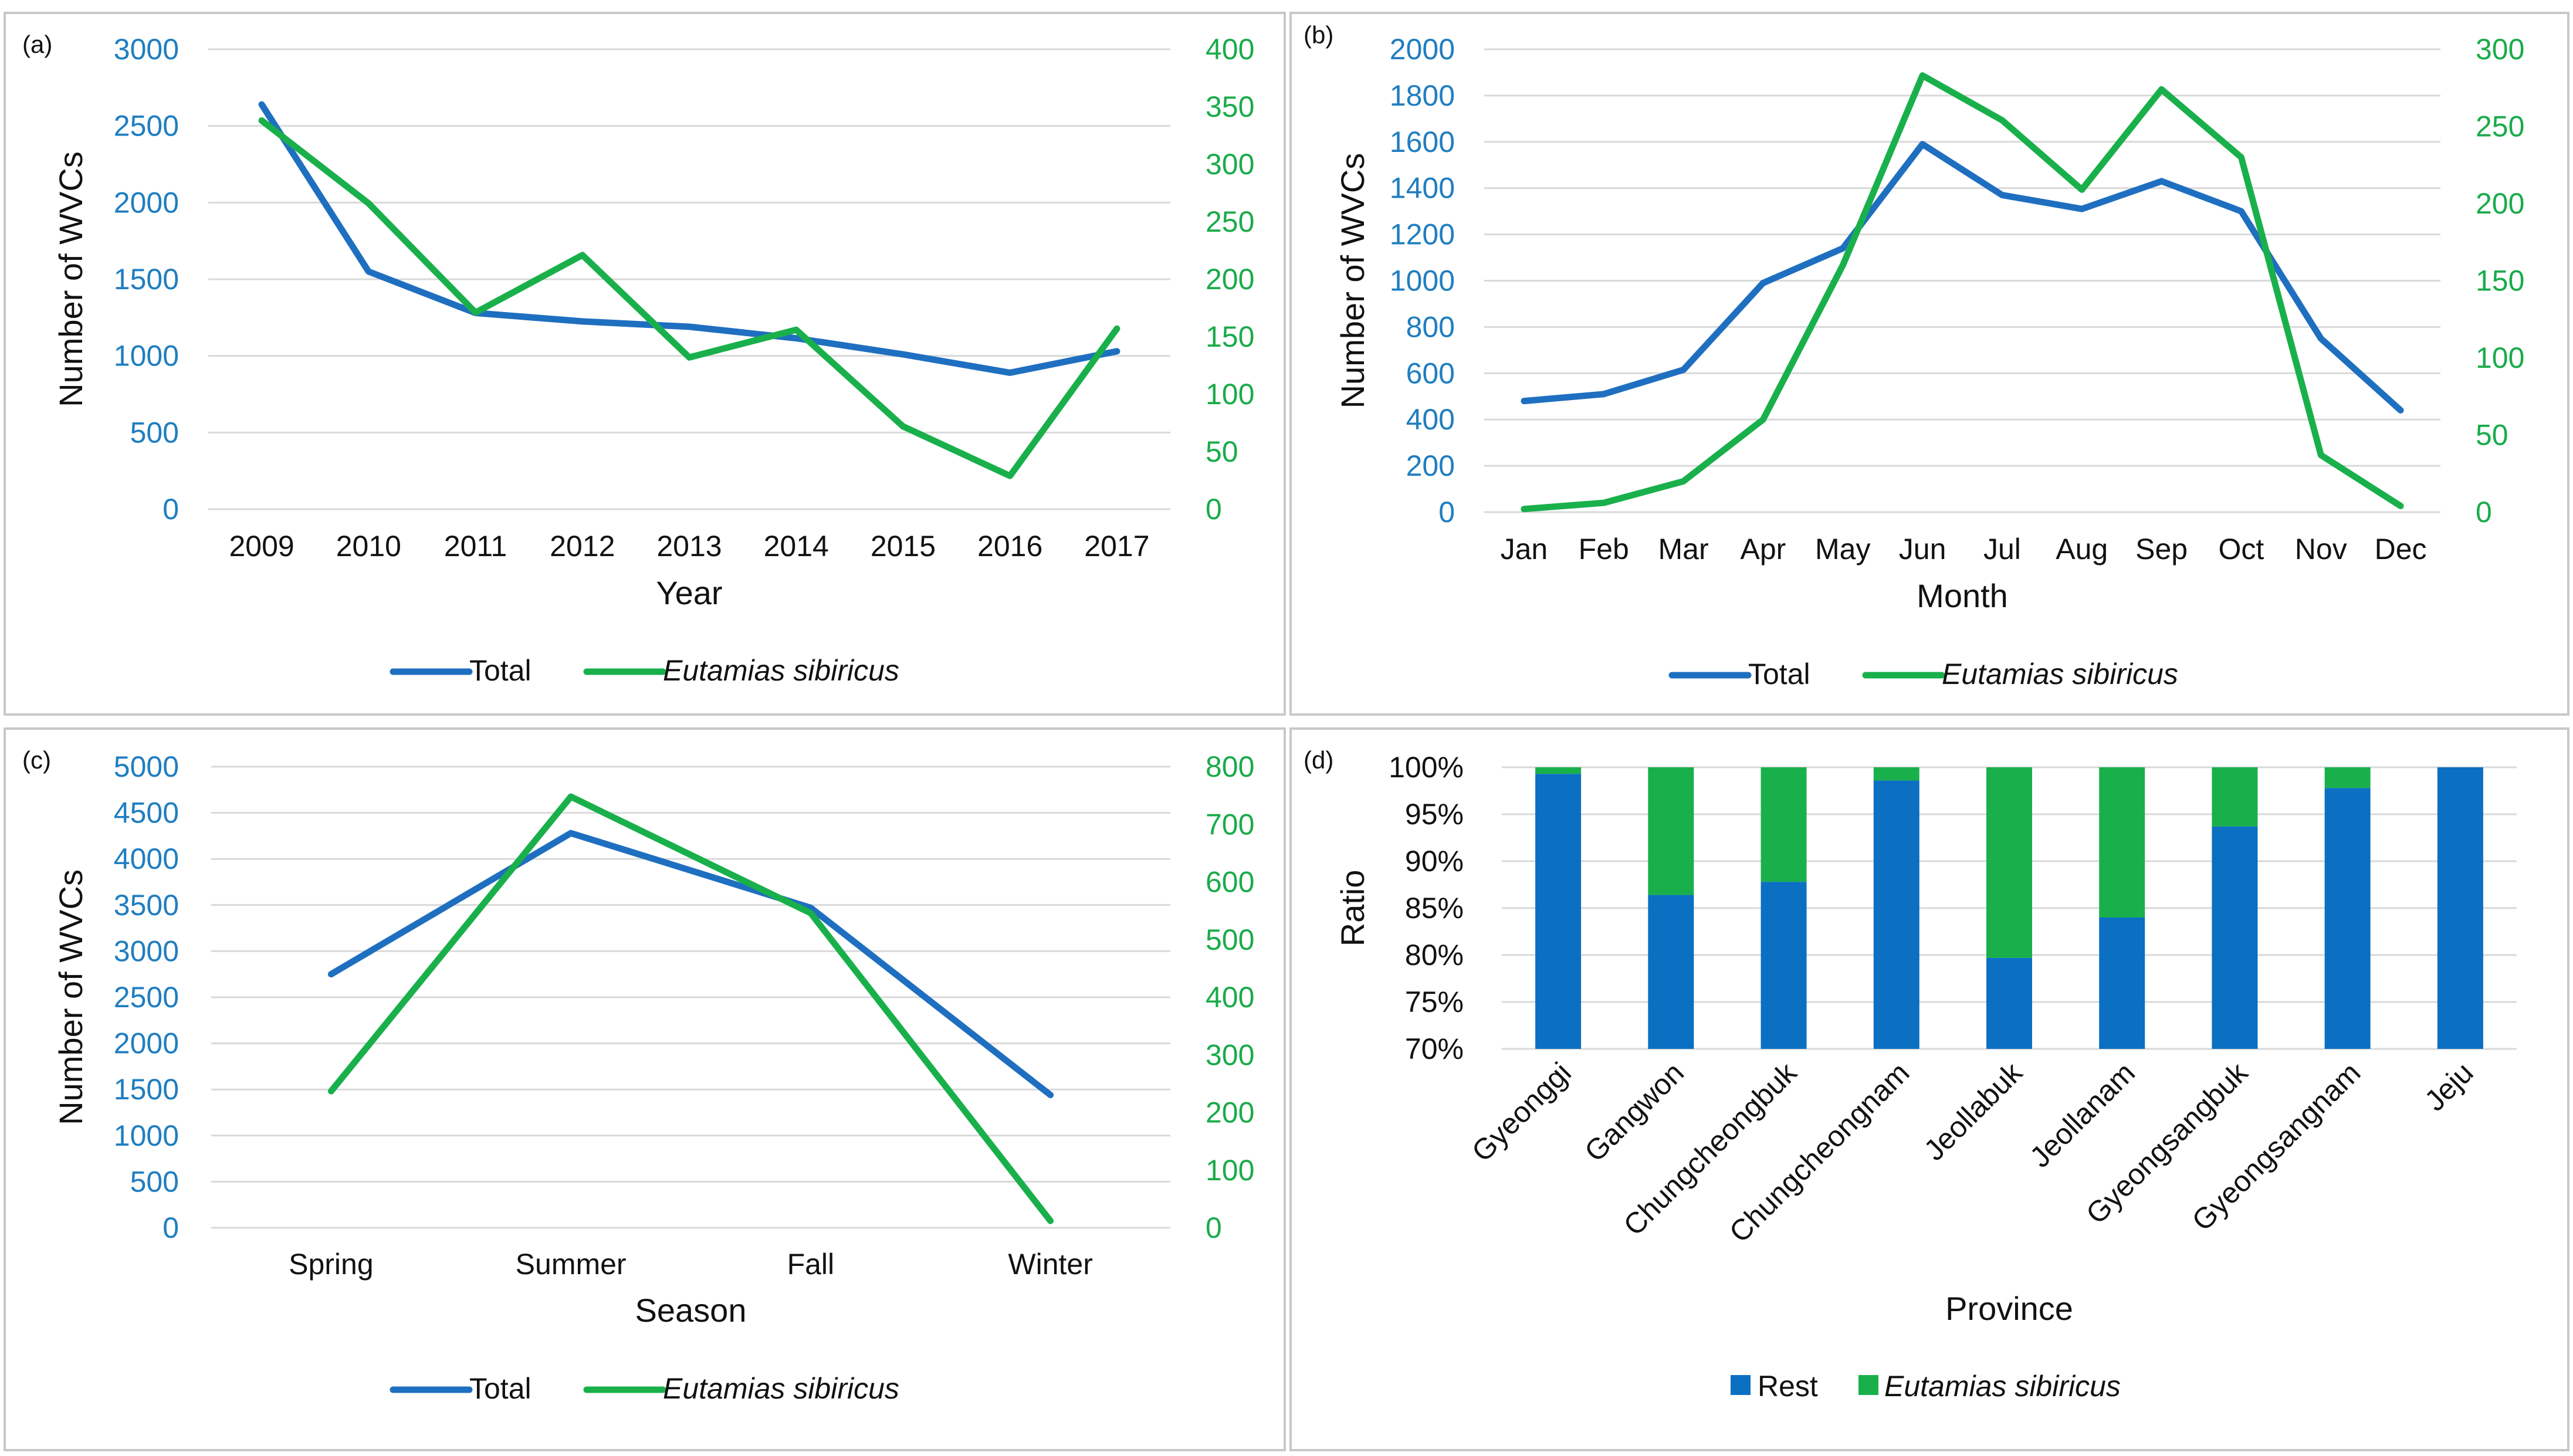 The width and height of the screenshot is (2573, 1456). Describe the element at coordinates (1230, 164) in the screenshot. I see `y-right-tick-label: 300` at that location.